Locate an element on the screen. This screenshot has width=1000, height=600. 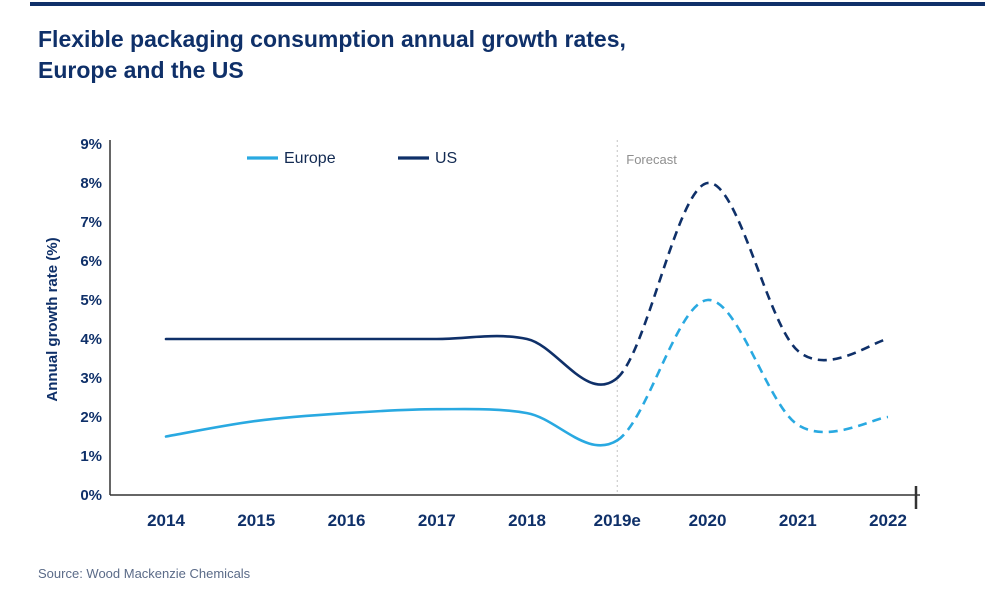
x-tick-label: 2021 is located at coordinates (798, 520).